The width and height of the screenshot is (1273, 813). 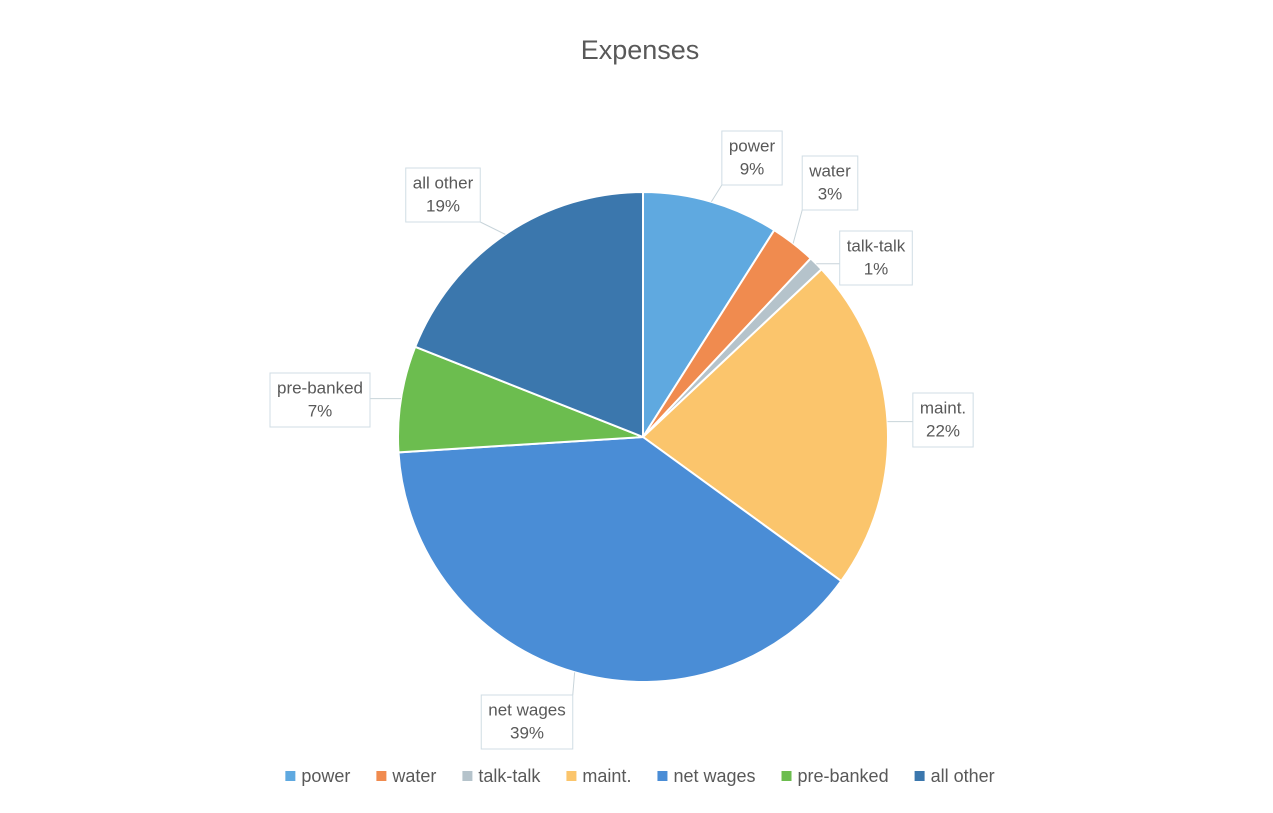 I want to click on data-label-name: net wages, so click(x=527, y=709).